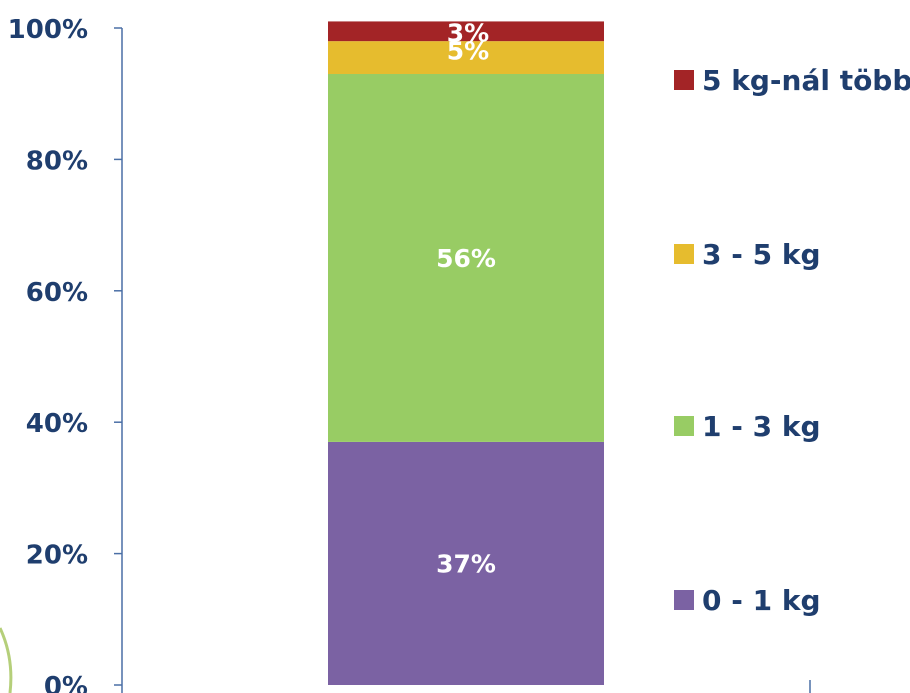 The image size is (910, 693). I want to click on data-label-4: 3%, so click(468, 32).